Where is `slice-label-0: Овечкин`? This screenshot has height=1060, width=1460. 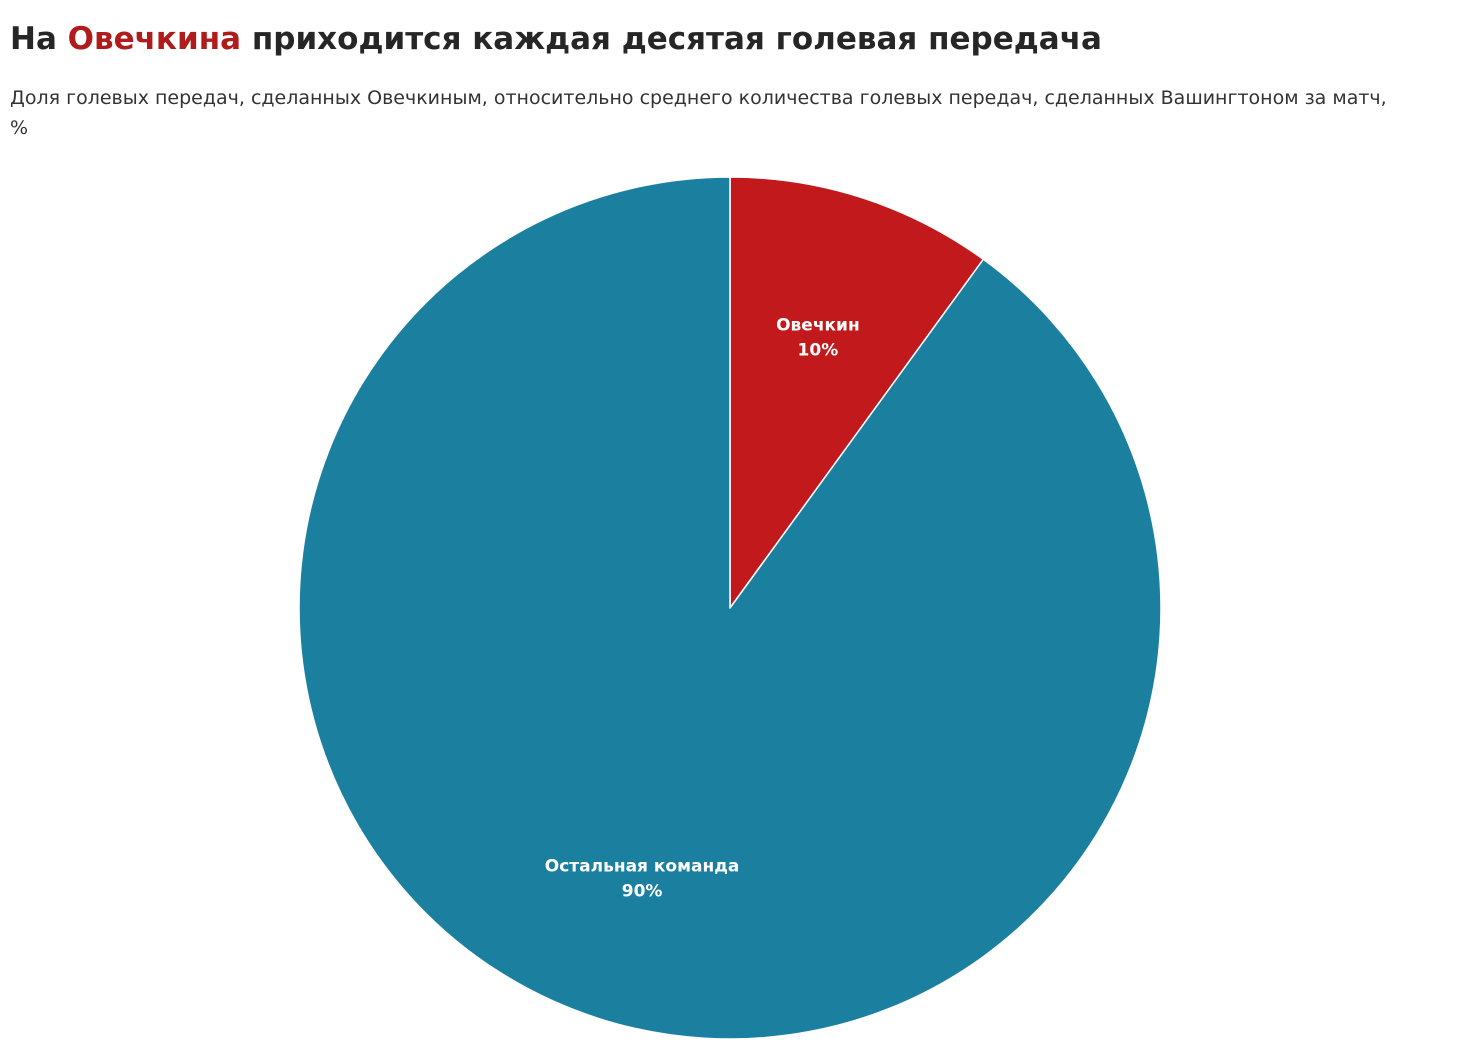 slice-label-0: Овечкин is located at coordinates (818, 325).